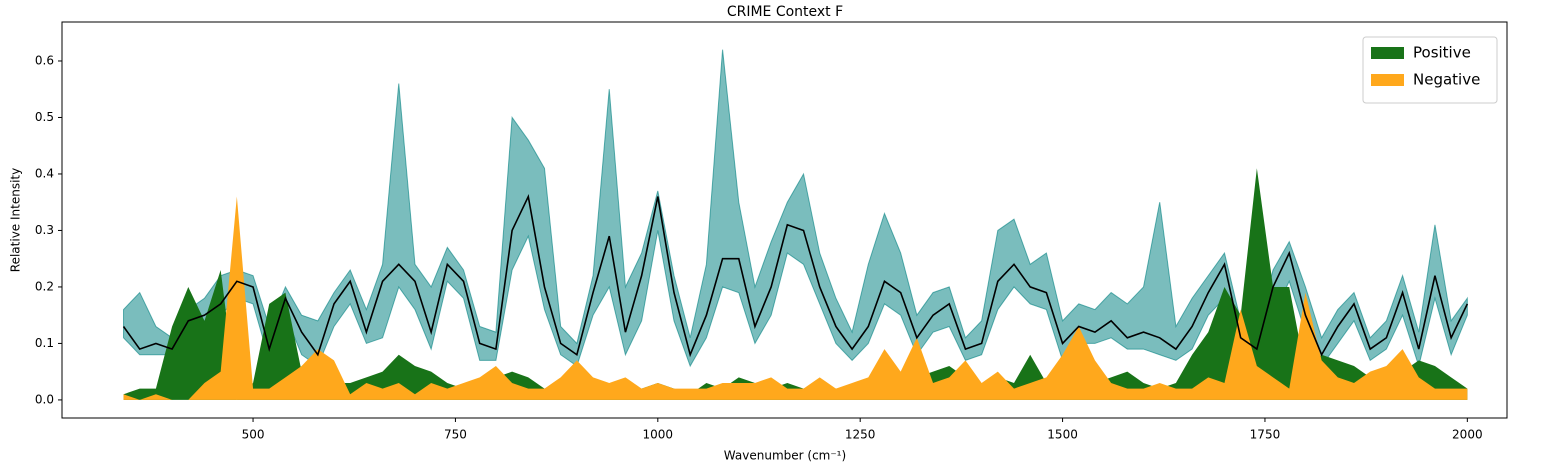 Image resolution: width=1543 pixels, height=476 pixels. What do you see at coordinates (785, 456) in the screenshot?
I see `x-axis-label: Wavenumber (cm⁻¹)` at bounding box center [785, 456].